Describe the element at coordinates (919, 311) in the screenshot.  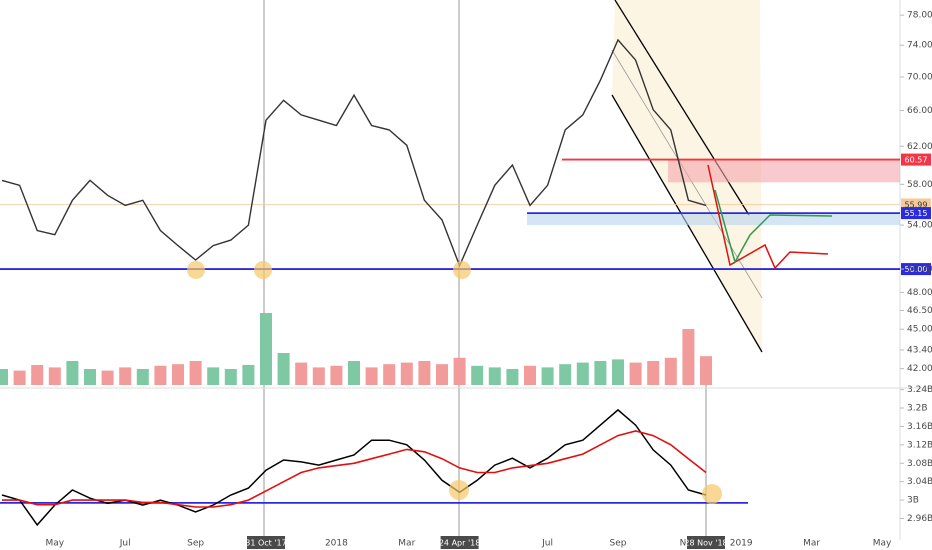
I see `y-tick-label: 46.50` at that location.